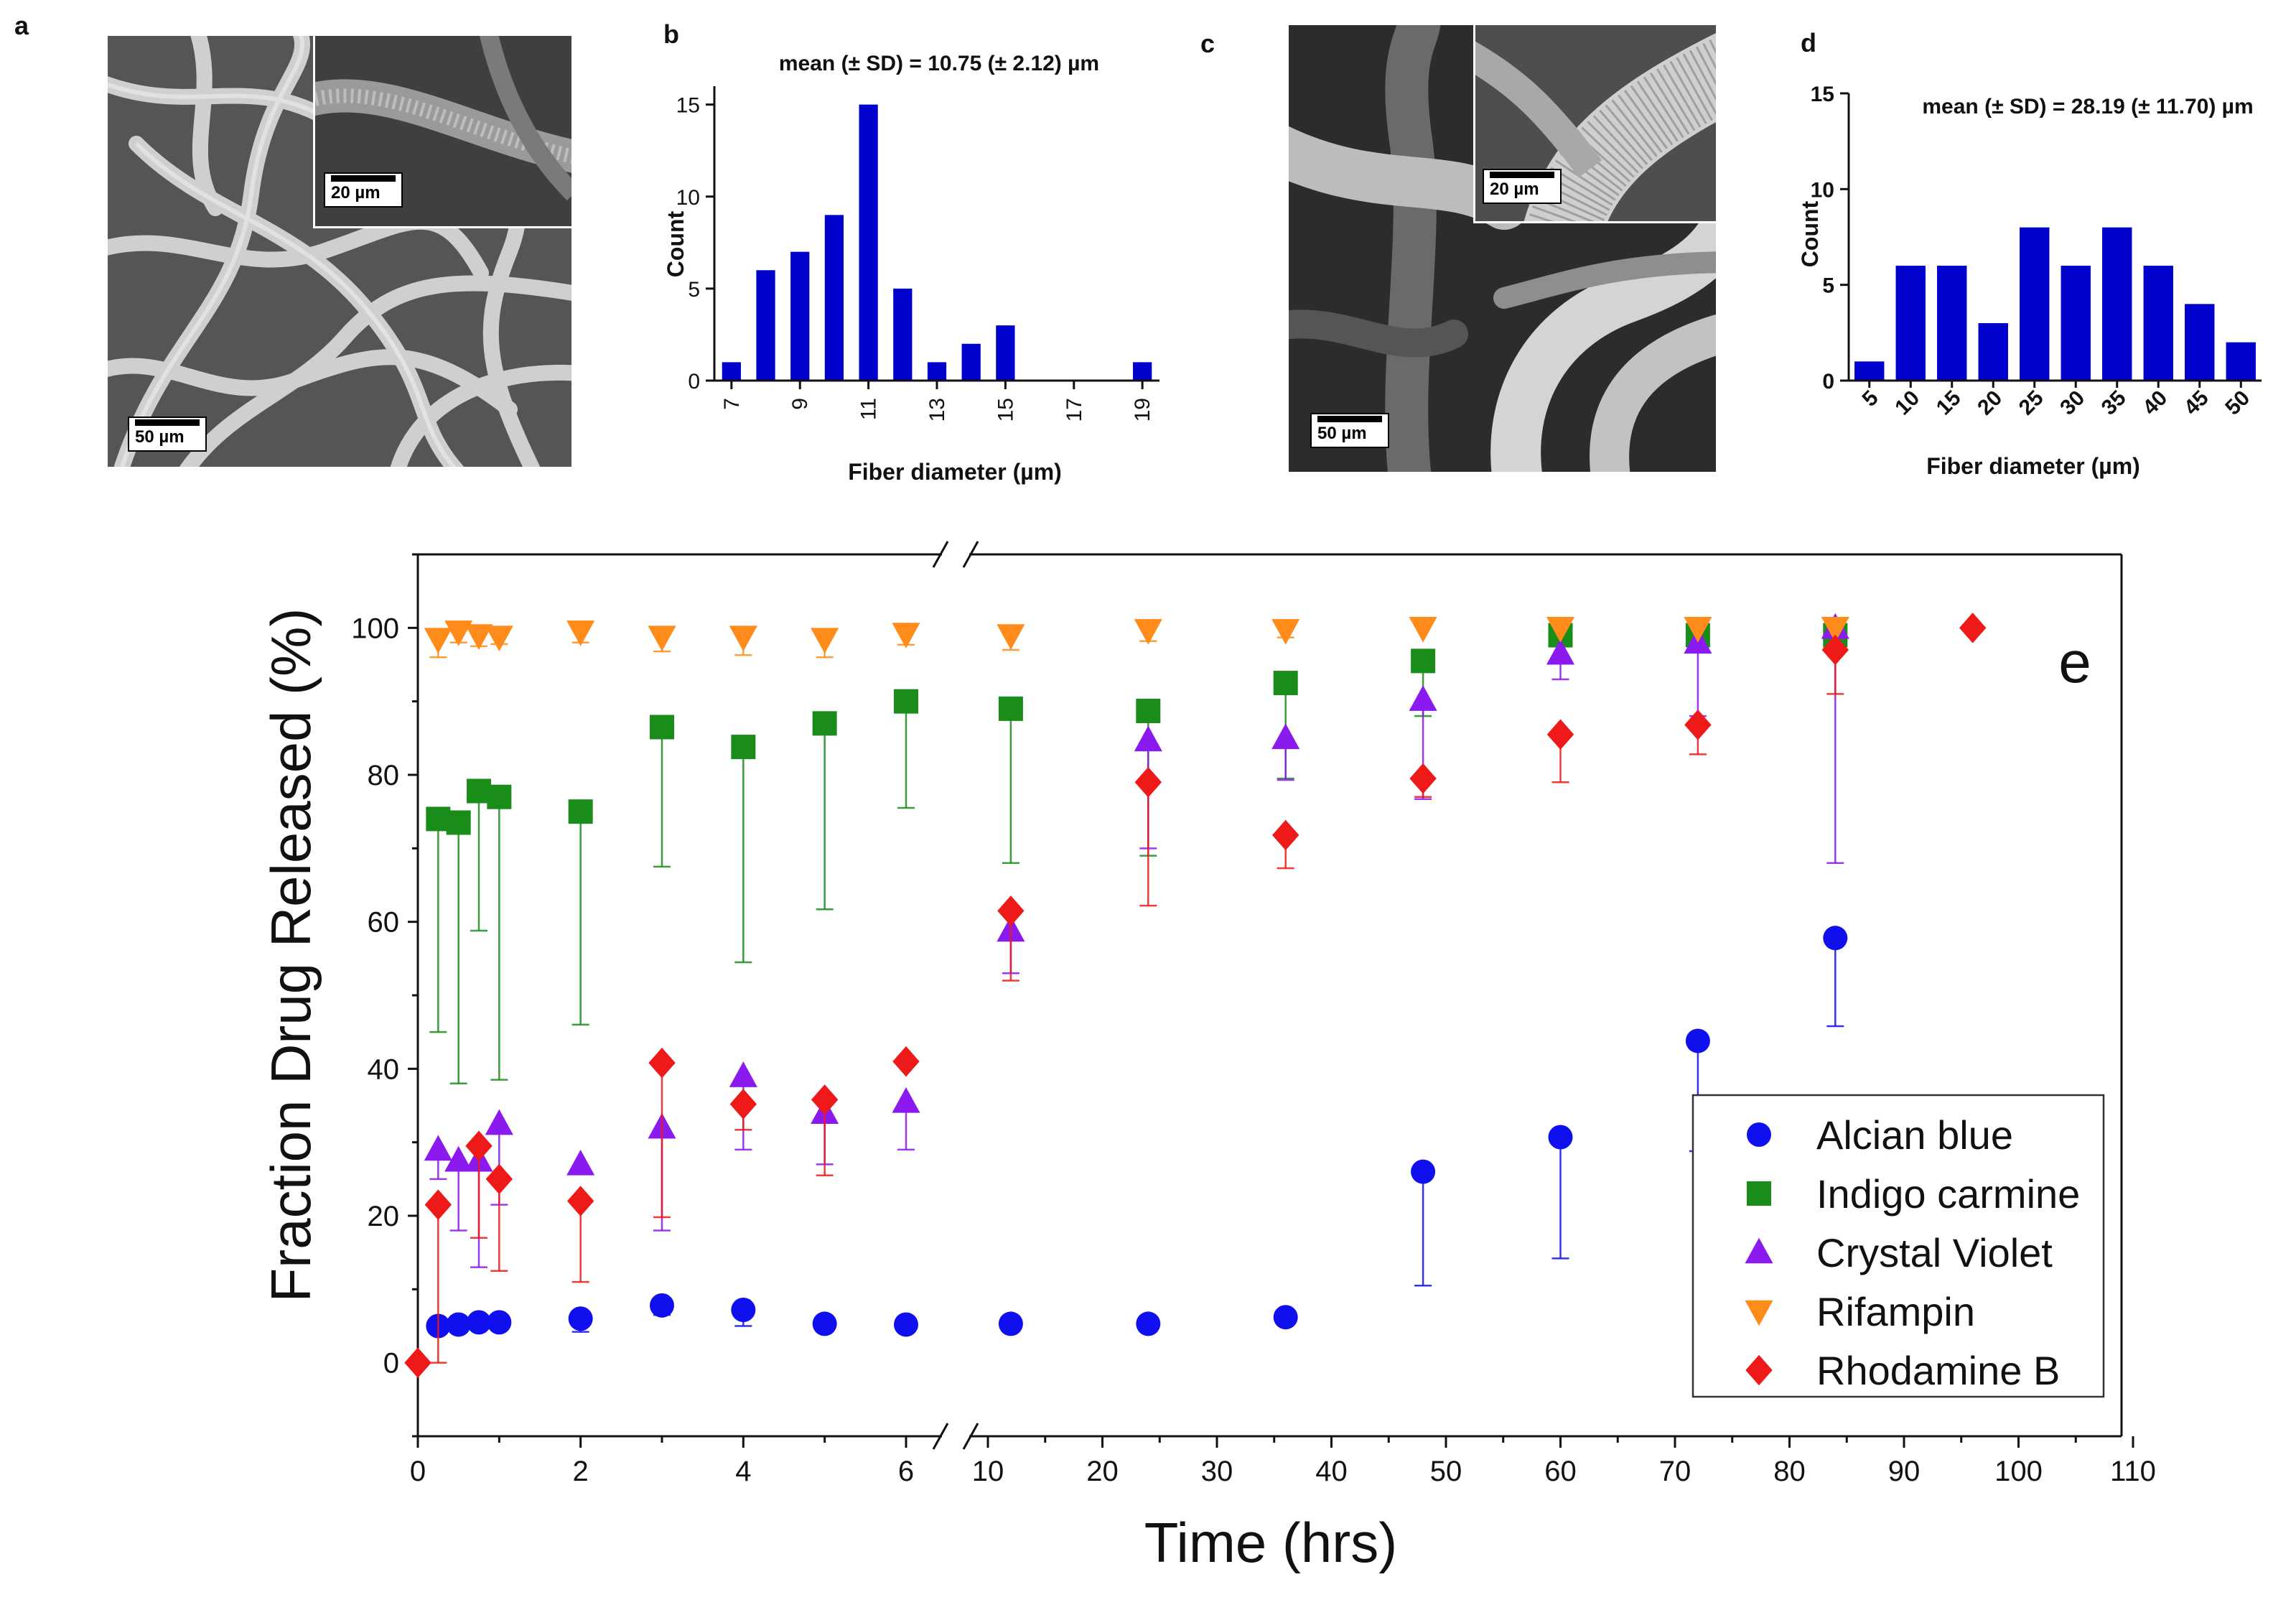 This screenshot has width=2296, height=1605. I want to click on release-chart-ytick-label: 100, so click(375, 628).